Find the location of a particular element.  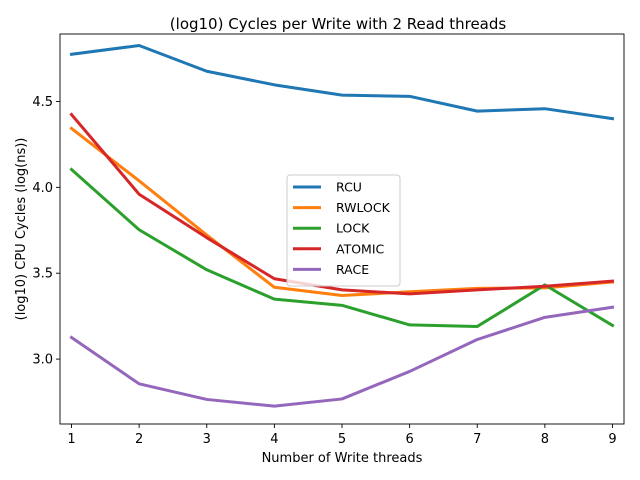

legend-label-lock: LOCK is located at coordinates (353, 228).